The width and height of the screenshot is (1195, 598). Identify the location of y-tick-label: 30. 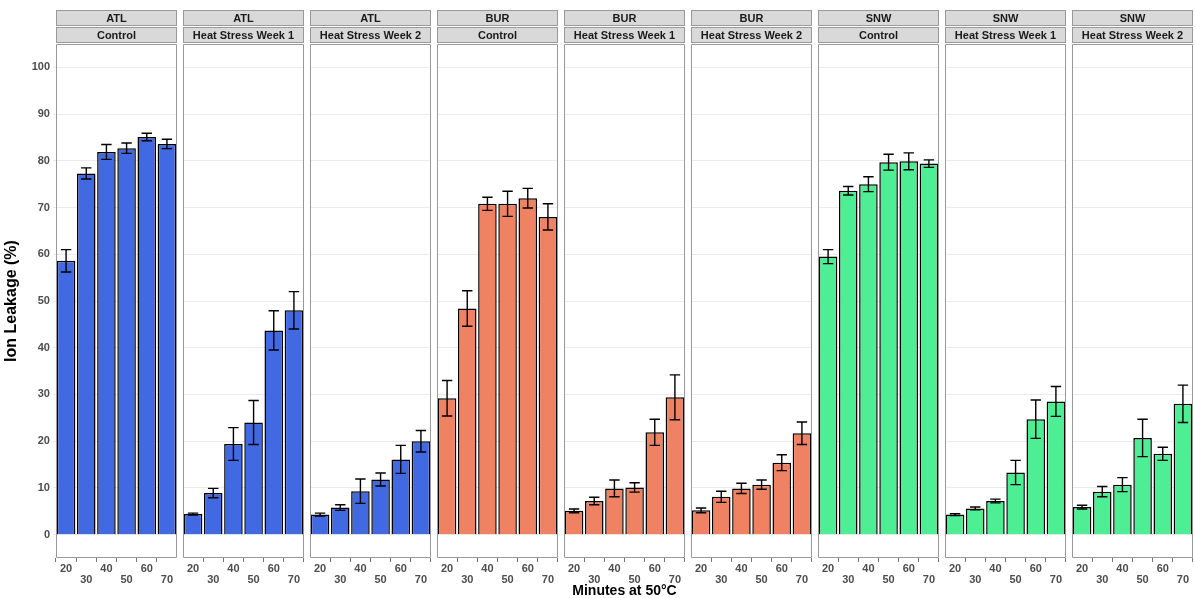
(43, 393).